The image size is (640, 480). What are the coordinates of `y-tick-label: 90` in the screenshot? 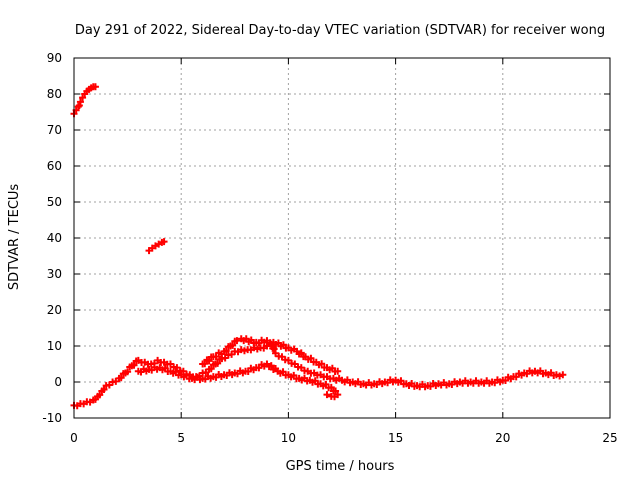 It's located at (54, 58).